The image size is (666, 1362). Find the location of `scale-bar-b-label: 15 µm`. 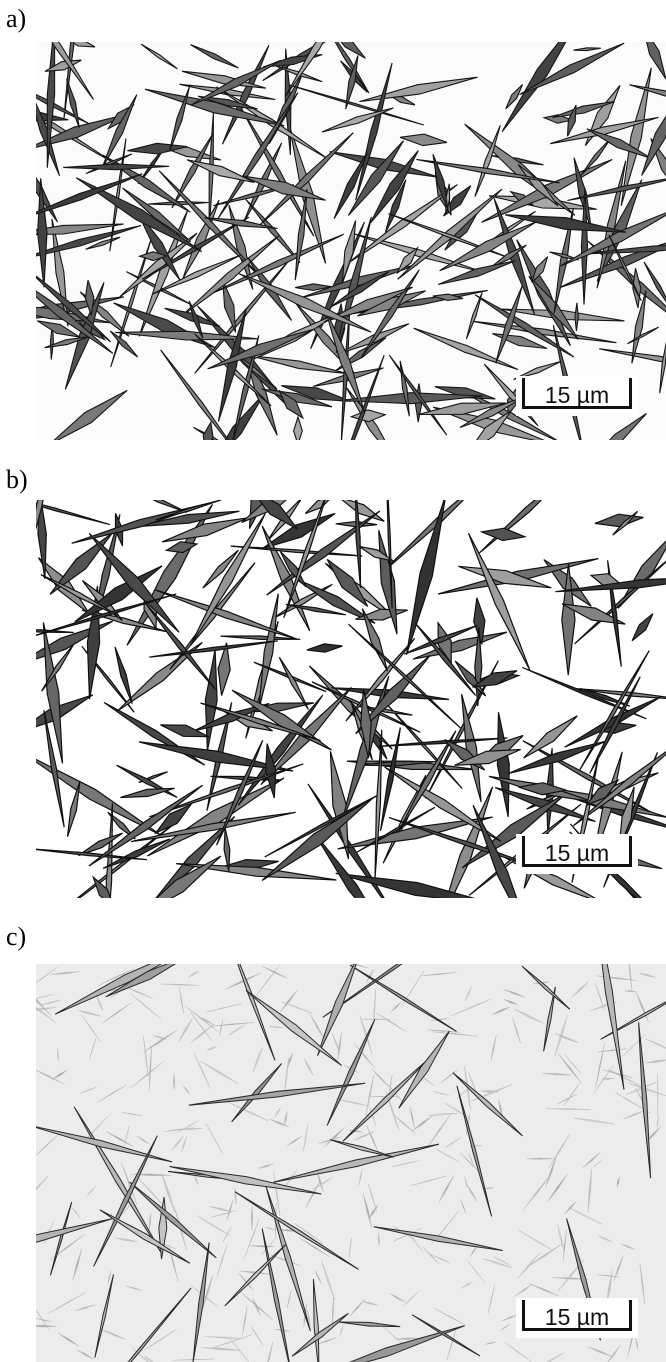

scale-bar-b-label: 15 µm is located at coordinates (577, 853).